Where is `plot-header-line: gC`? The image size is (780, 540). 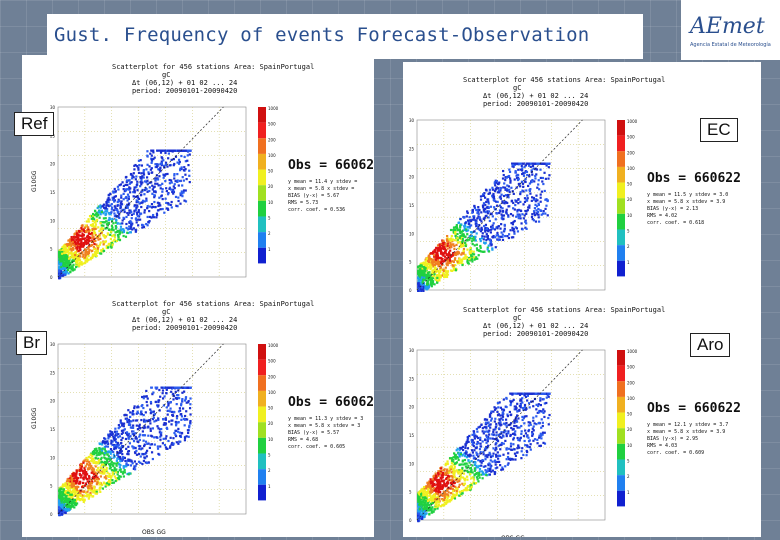
plot-header-line: gC is located at coordinates (166, 312).